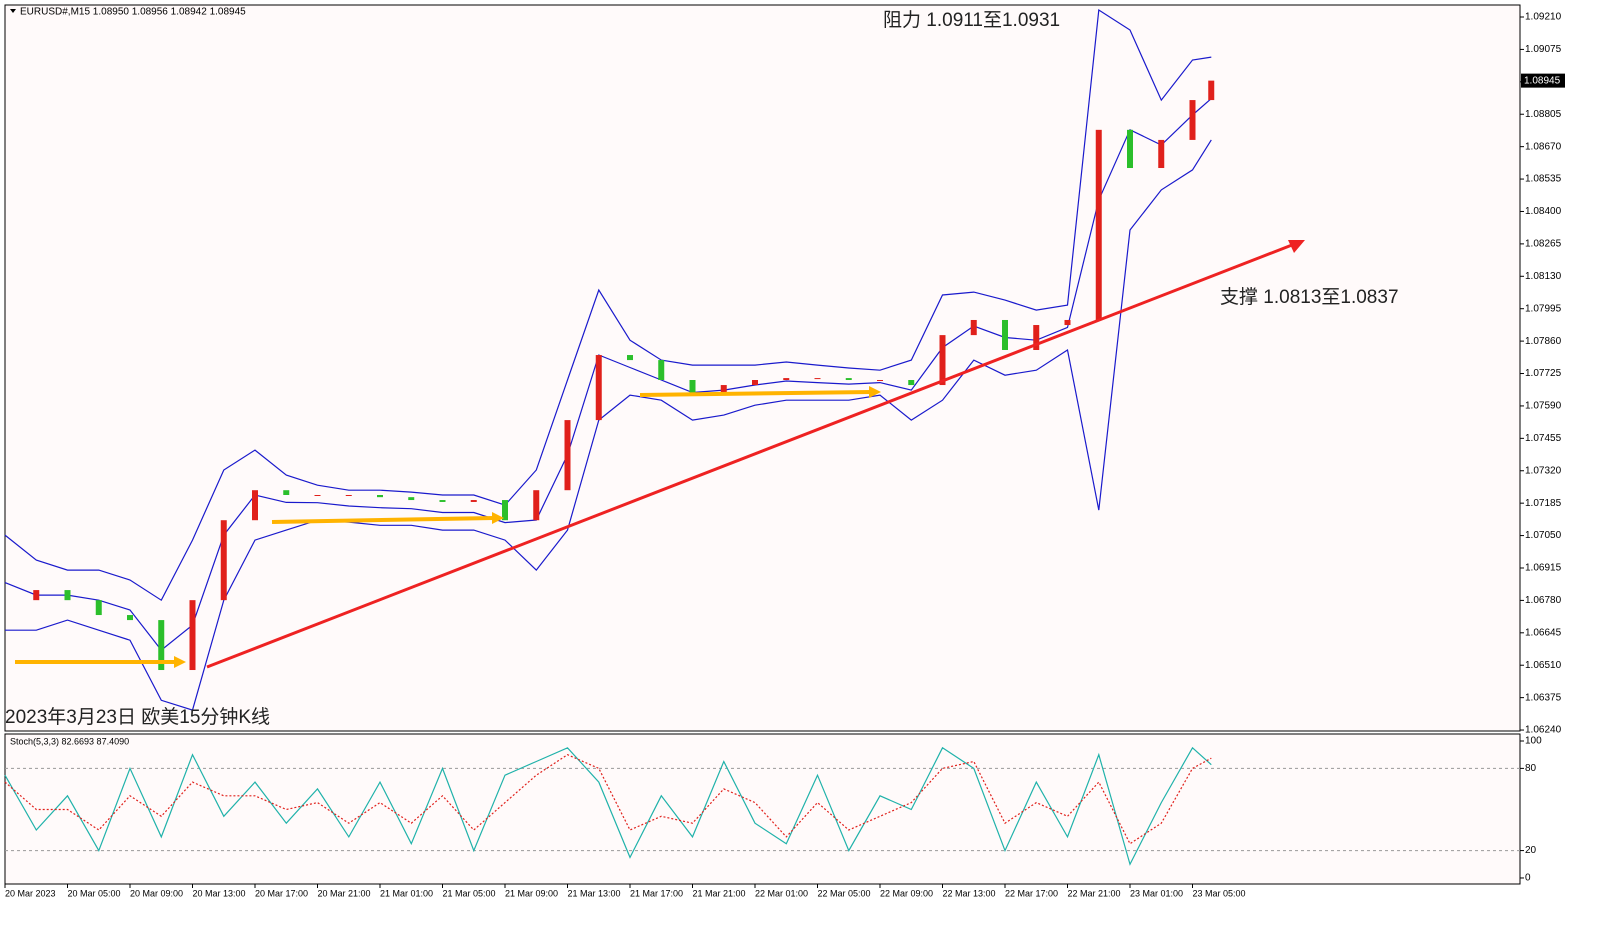  What do you see at coordinates (1543, 730) in the screenshot?
I see `y-tick-label: 1.06240` at bounding box center [1543, 730].